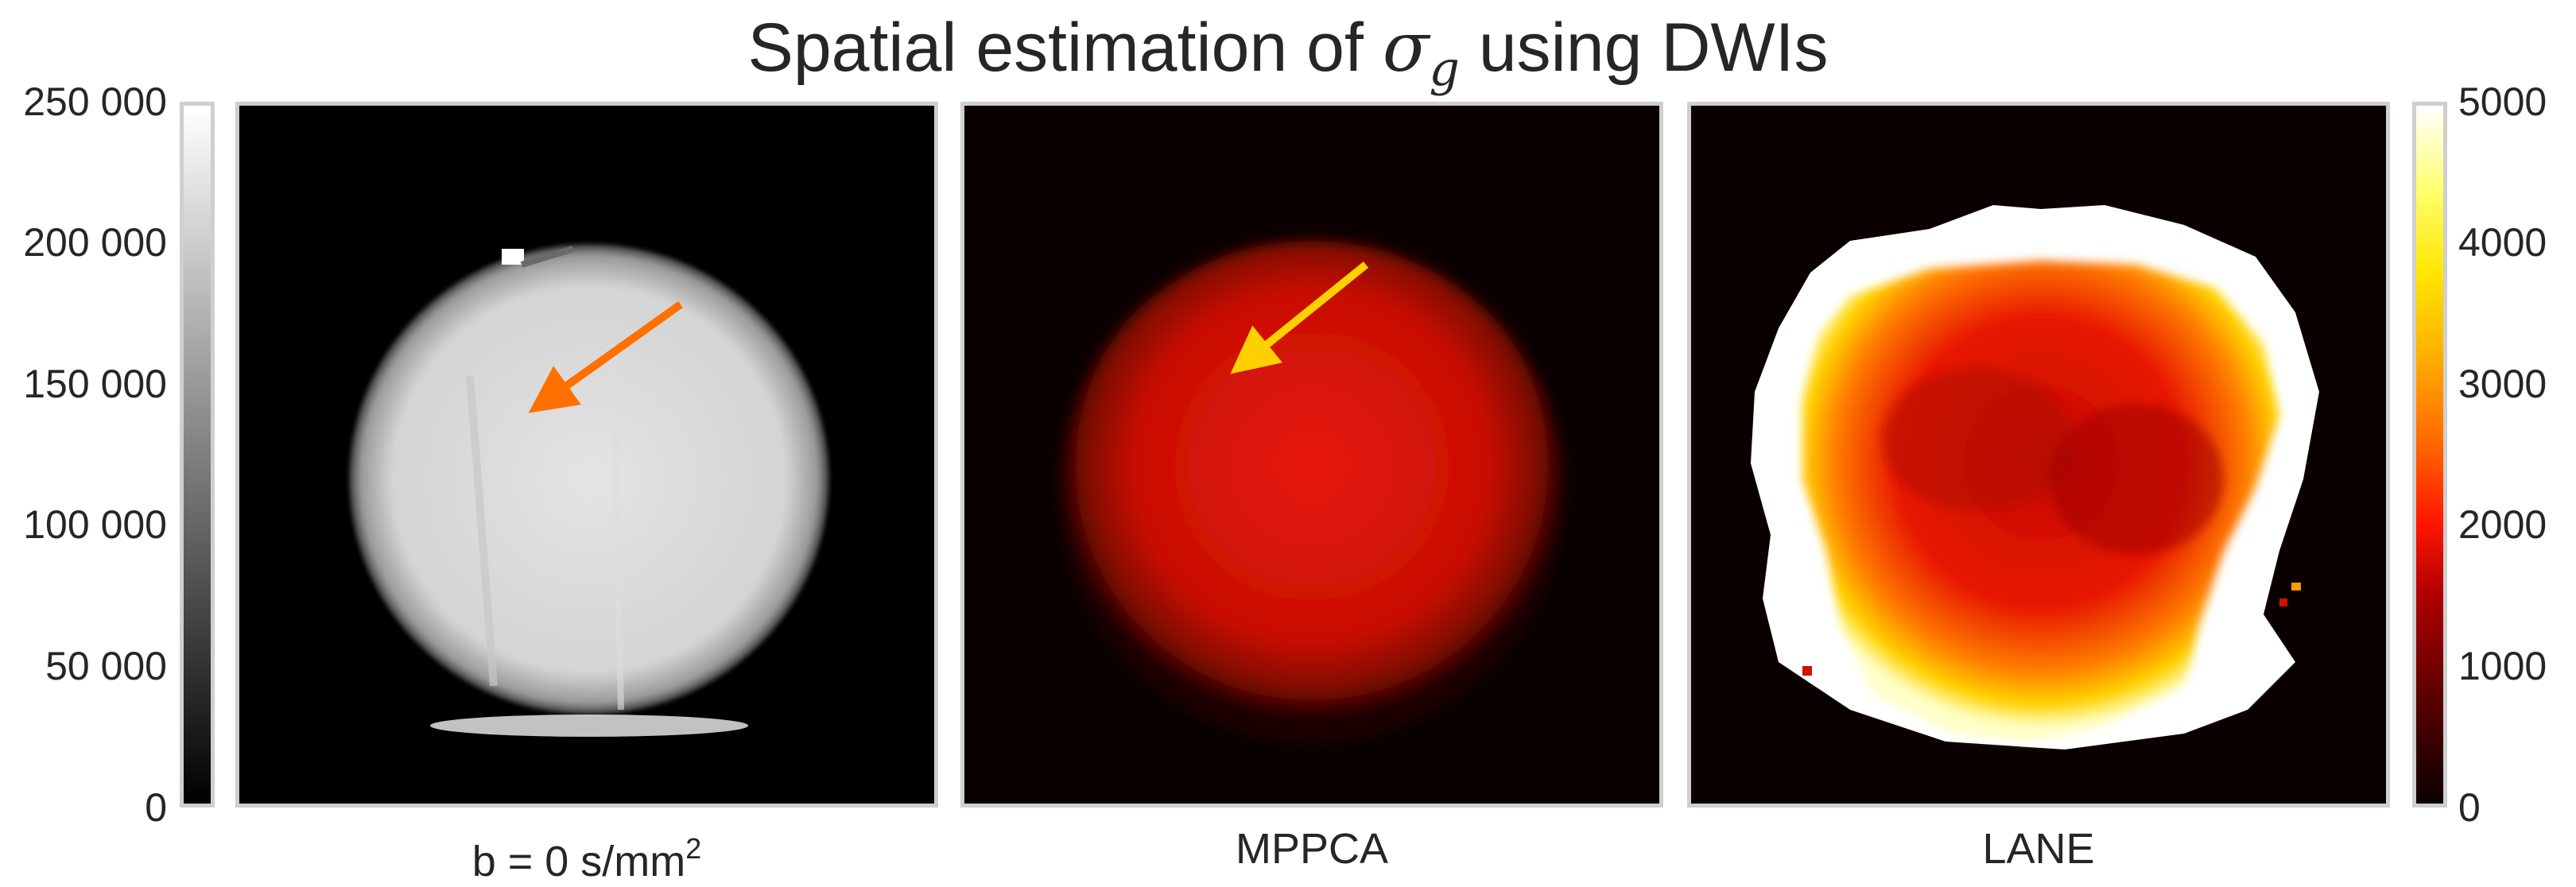 The image size is (2576, 887). Describe the element at coordinates (2502, 524) in the screenshot. I see `right-colorbar-tick: 2000` at that location.